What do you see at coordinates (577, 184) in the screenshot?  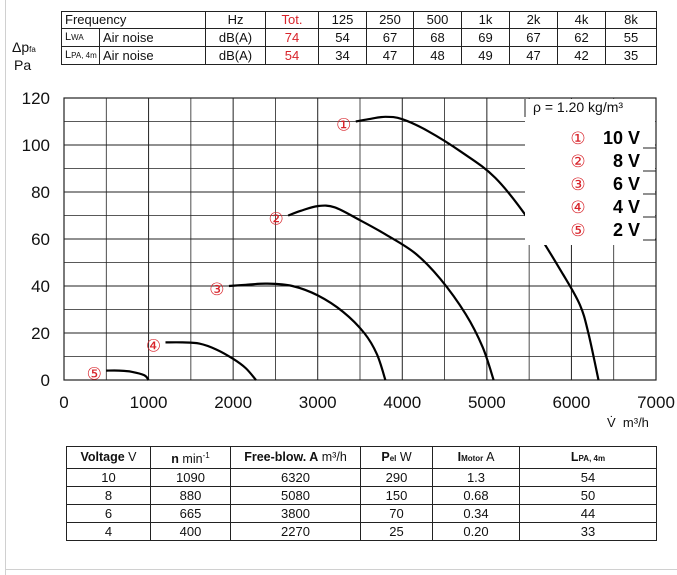 I see `legend-marker: ③` at bounding box center [577, 184].